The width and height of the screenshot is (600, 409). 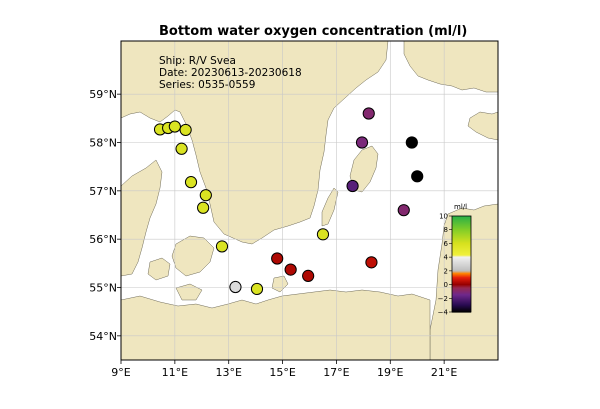 I want to click on tick-label-lon-4: 17°E, so click(x=336, y=372).